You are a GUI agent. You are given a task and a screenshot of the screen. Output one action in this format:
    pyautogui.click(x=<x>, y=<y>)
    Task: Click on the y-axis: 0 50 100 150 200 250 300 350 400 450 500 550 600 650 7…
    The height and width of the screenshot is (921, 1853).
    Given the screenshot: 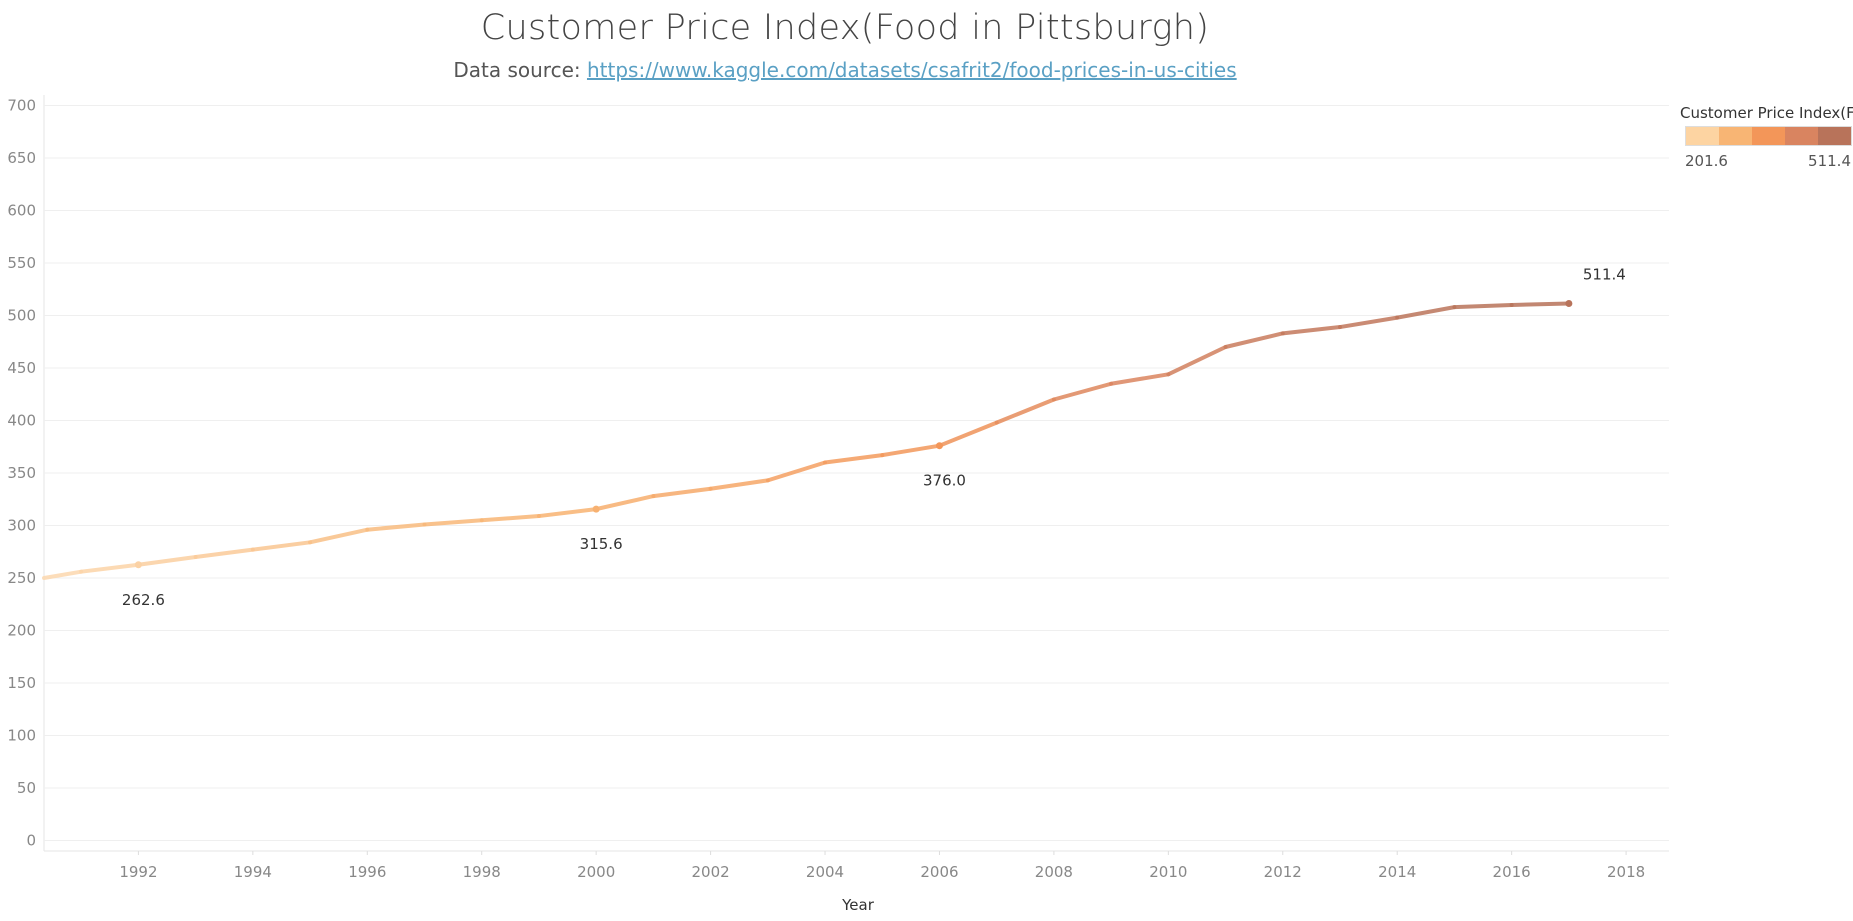 What is the action you would take?
    pyautogui.click(x=21, y=473)
    